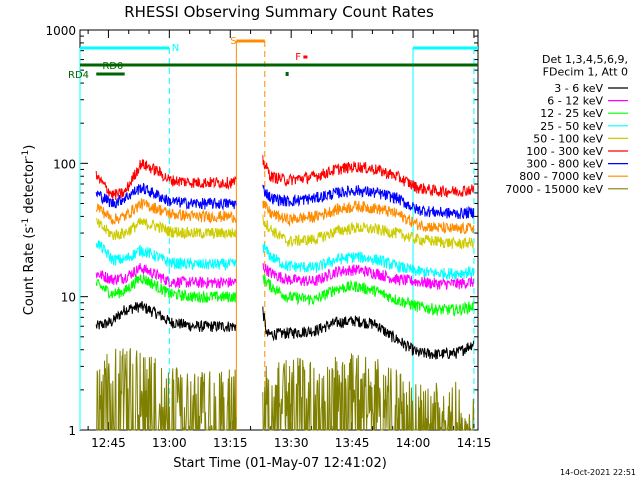 The height and width of the screenshot is (480, 640). I want to click on legend-header: Det 1,3,4,5,6,9,, so click(585, 59).